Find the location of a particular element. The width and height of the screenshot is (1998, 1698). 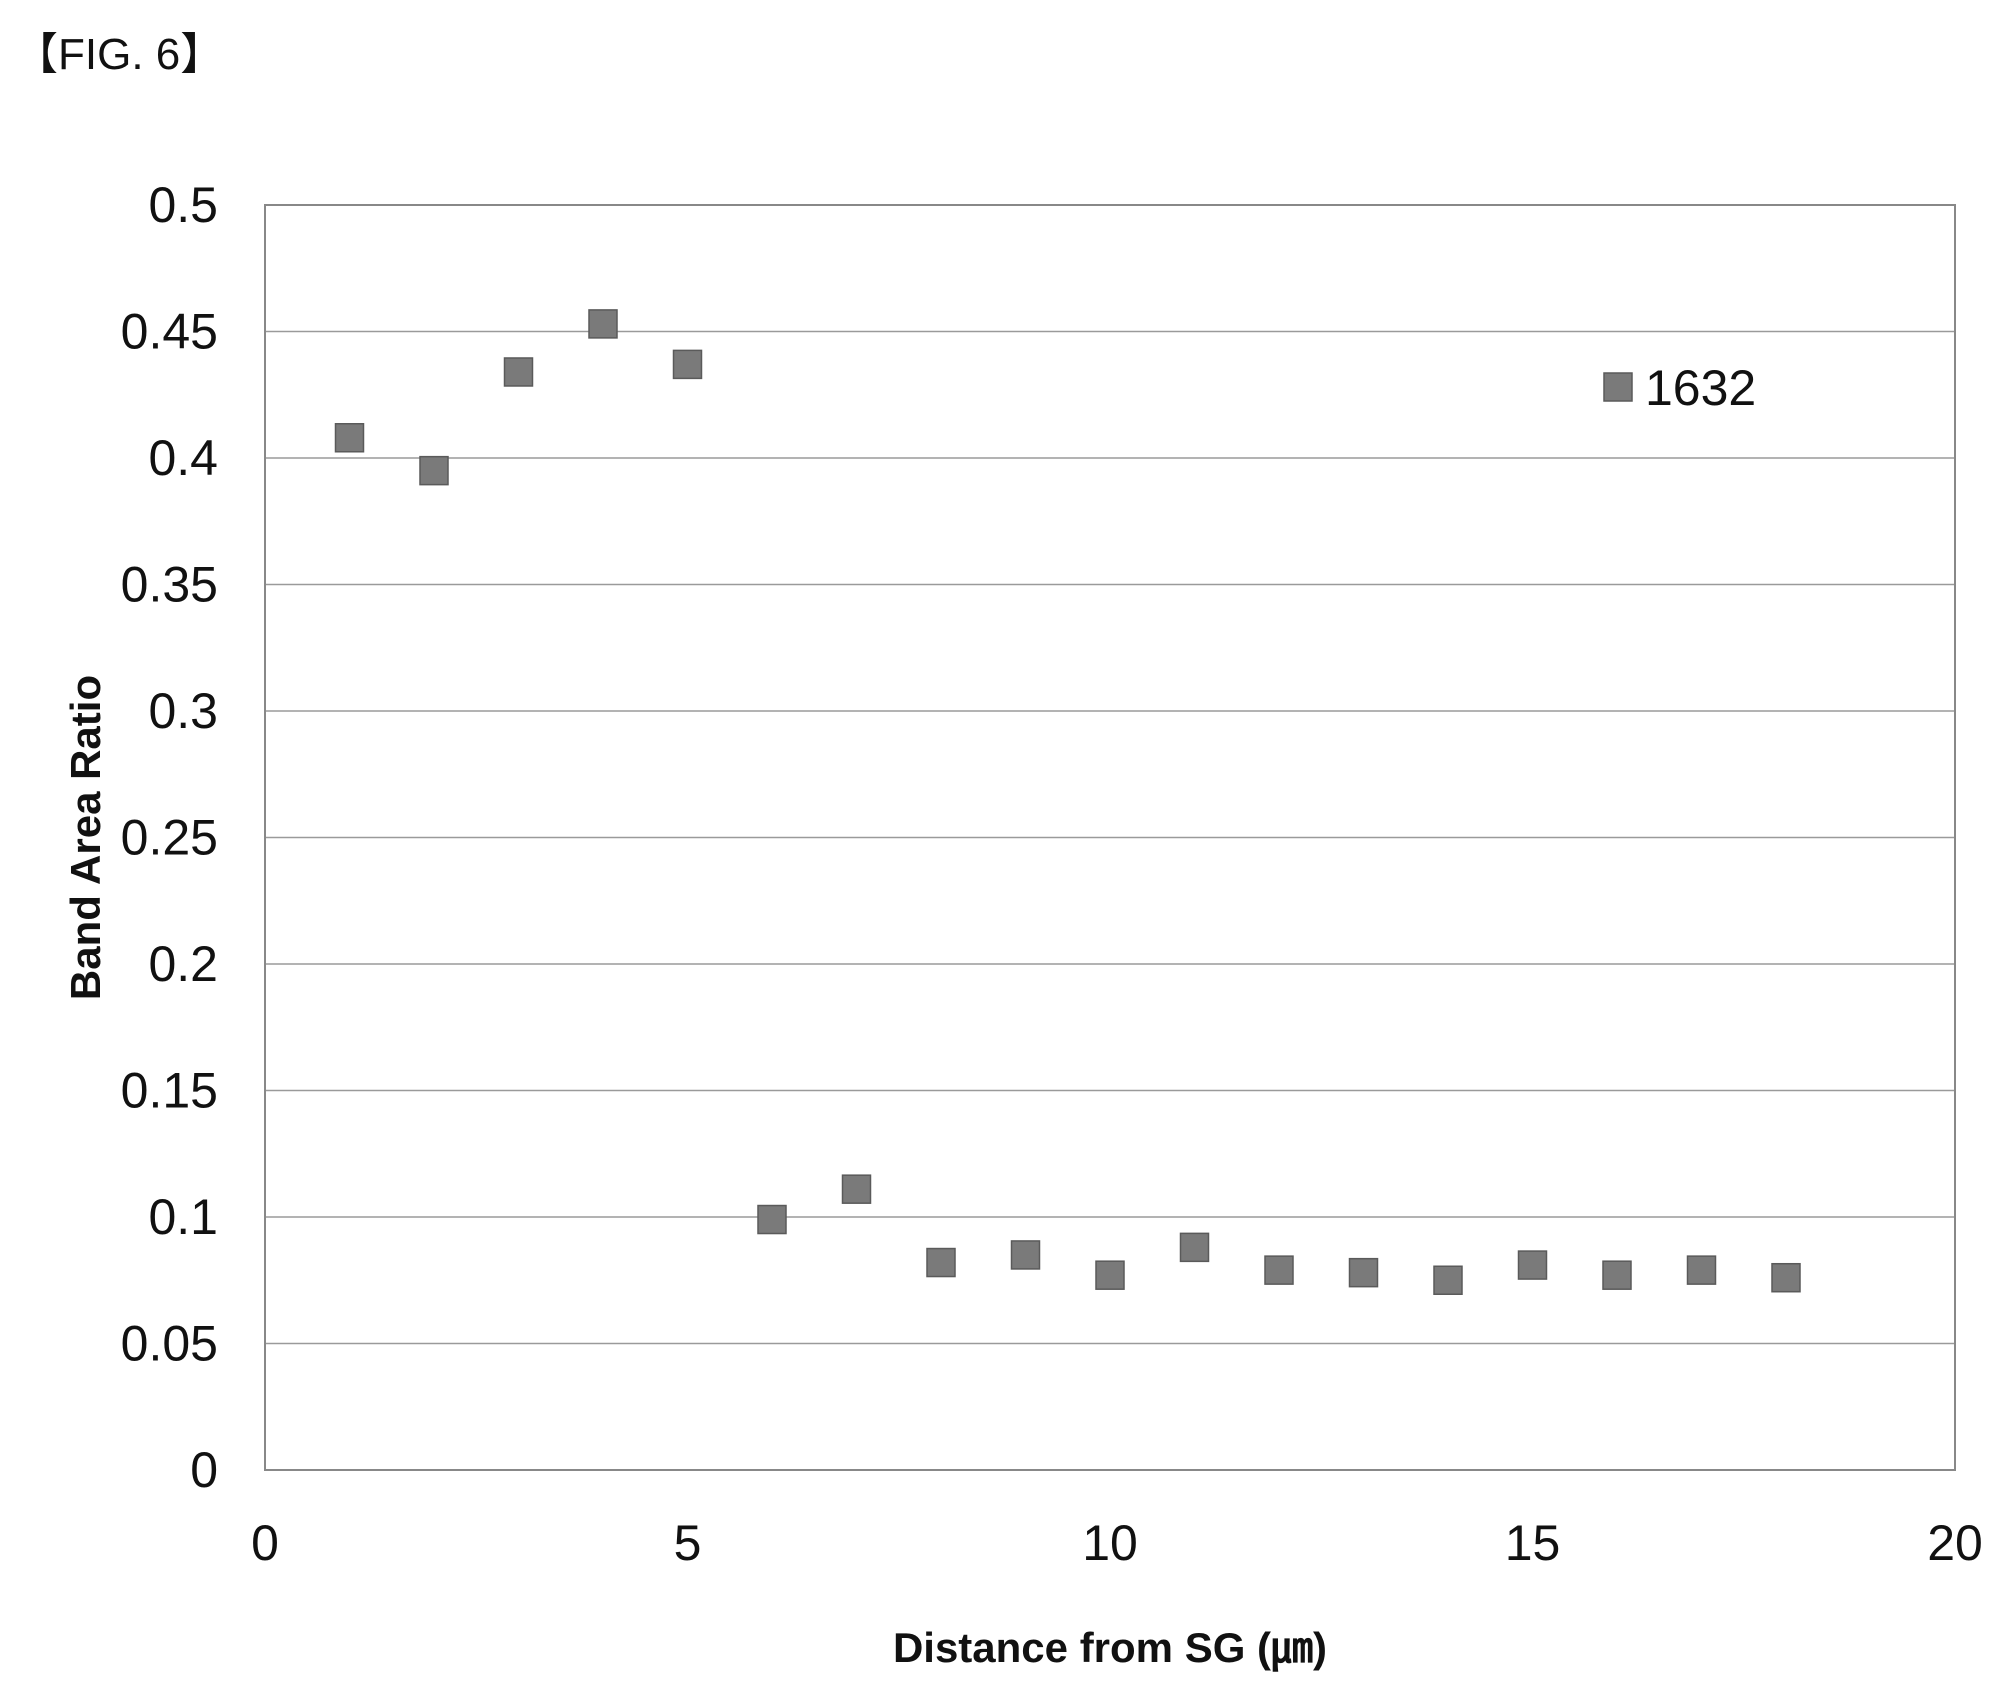

x-tick-label: 10 is located at coordinates (1110, 1543).